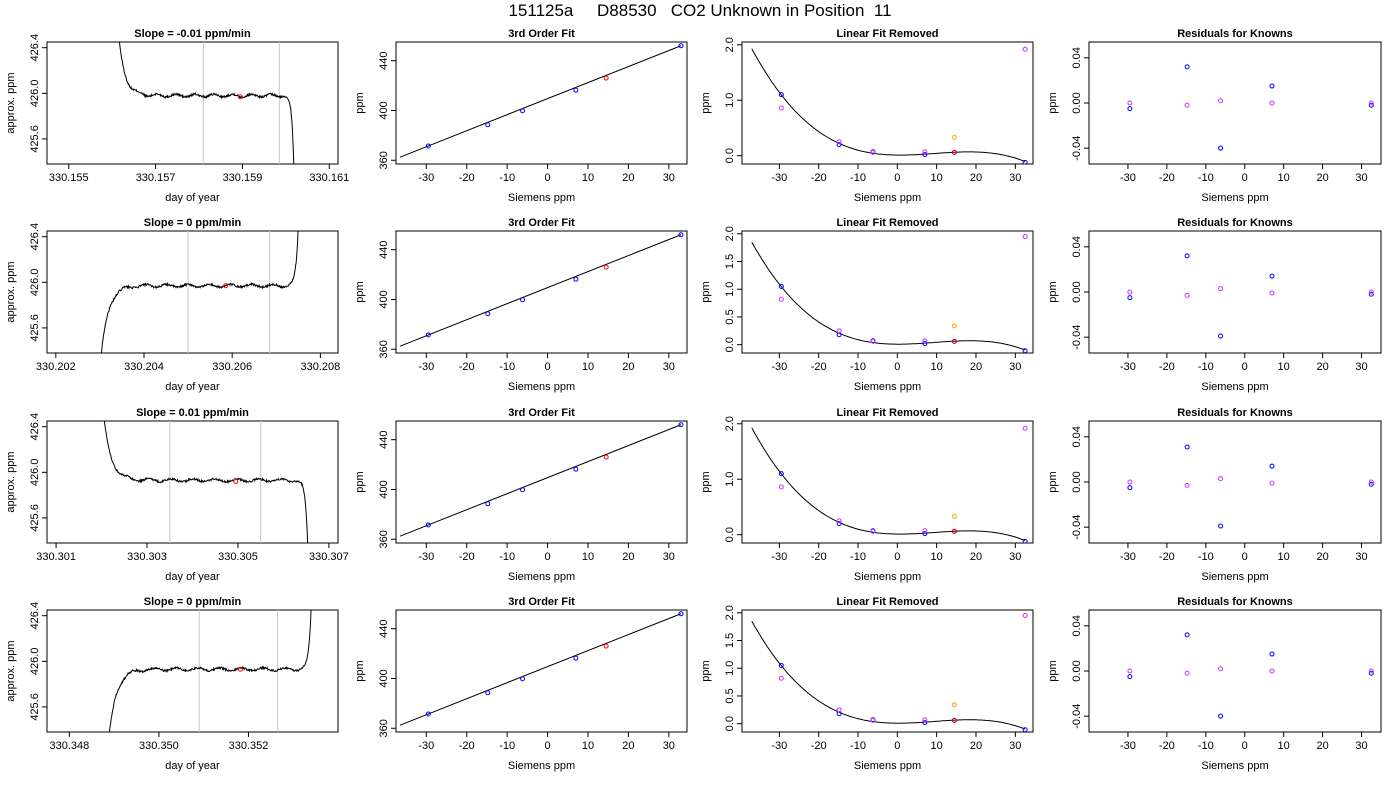 The image size is (1400, 800). Describe the element at coordinates (730, 695) in the screenshot. I see `y-tick-label: 0.5` at that location.